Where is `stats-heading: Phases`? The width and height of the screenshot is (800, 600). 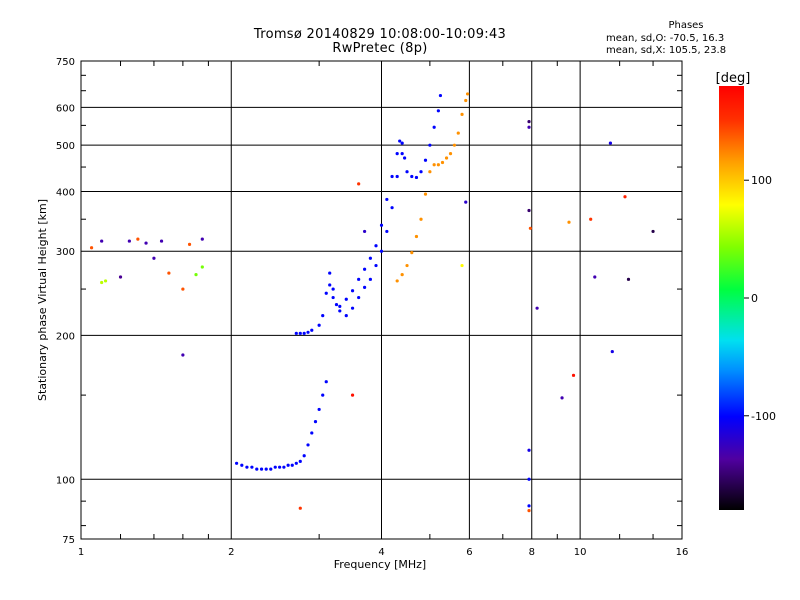
stats-heading: Phases is located at coordinates (686, 25).